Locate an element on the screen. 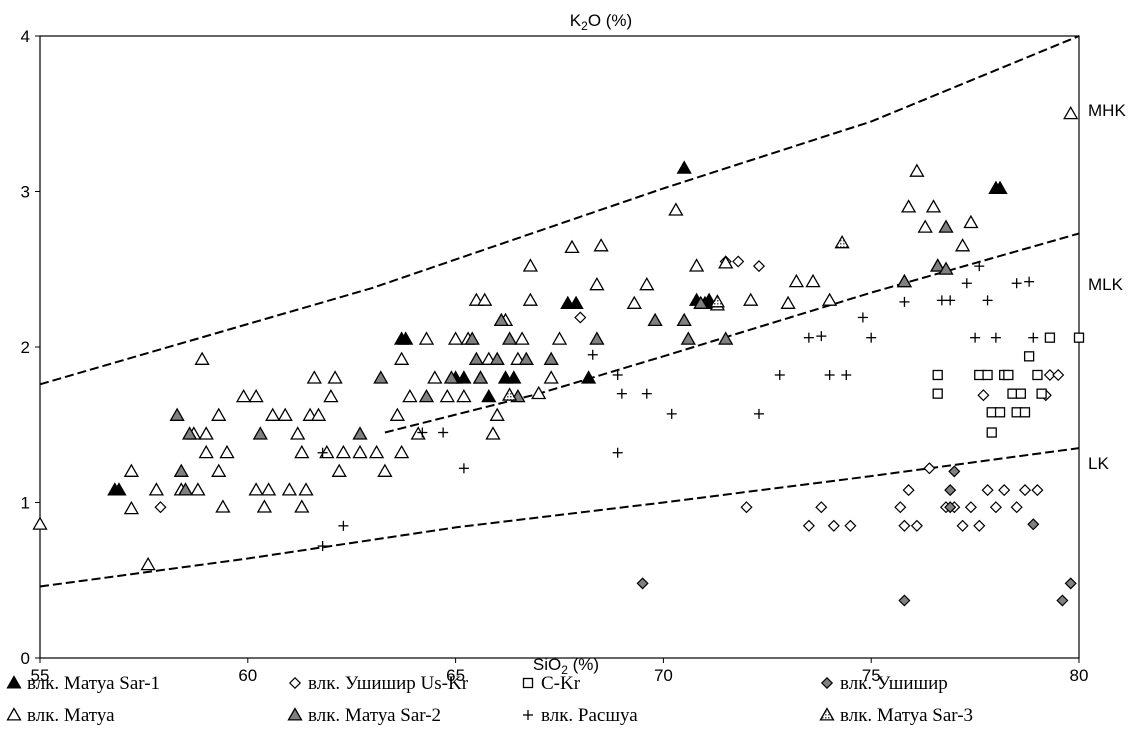 The height and width of the screenshot is (753, 1144). legend-label: влк. Матуа Sar-3 is located at coordinates (906, 715).